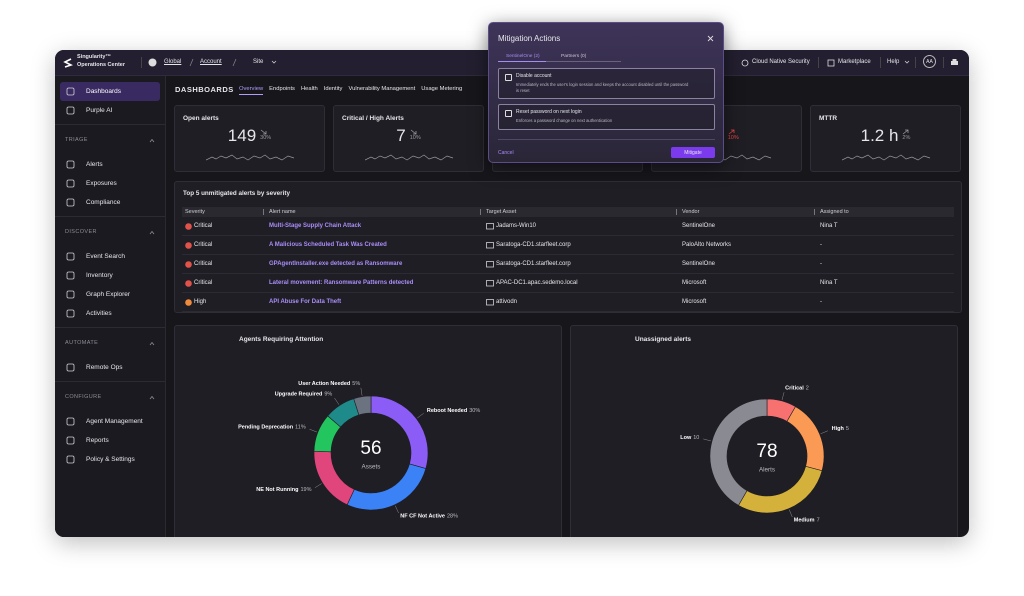 This screenshot has height=596, width=1024. I want to click on nav-item: Remote Ops, so click(110, 367).